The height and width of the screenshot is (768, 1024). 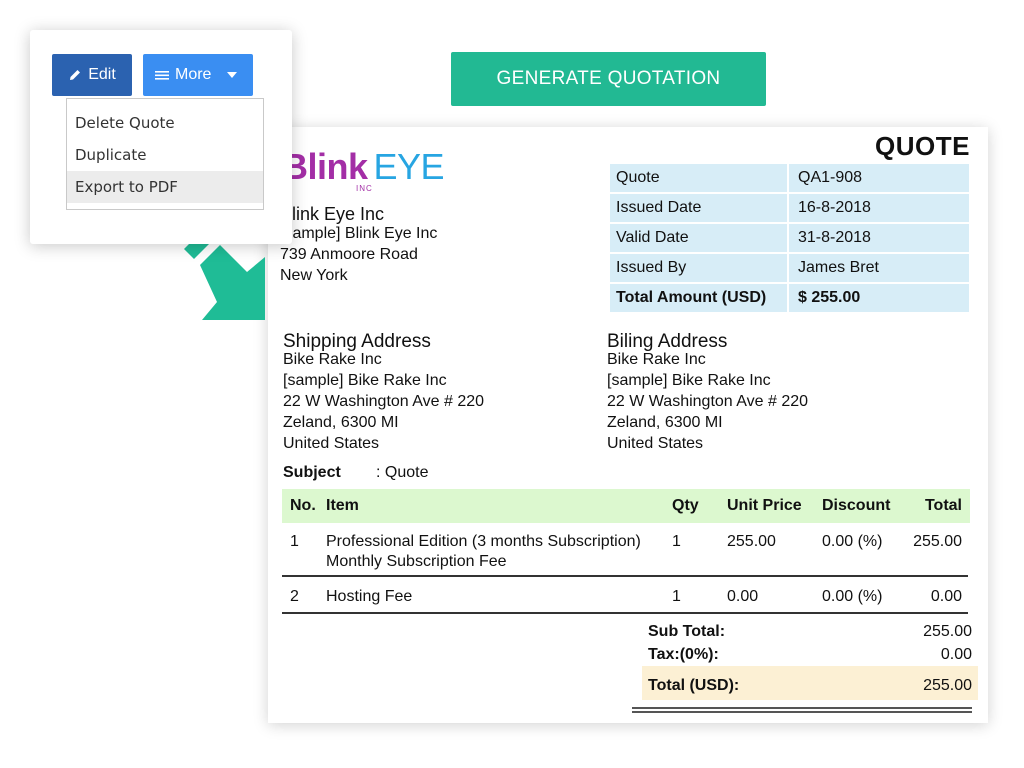 I want to click on subtotal-label: Sub Total:, so click(x=687, y=631).